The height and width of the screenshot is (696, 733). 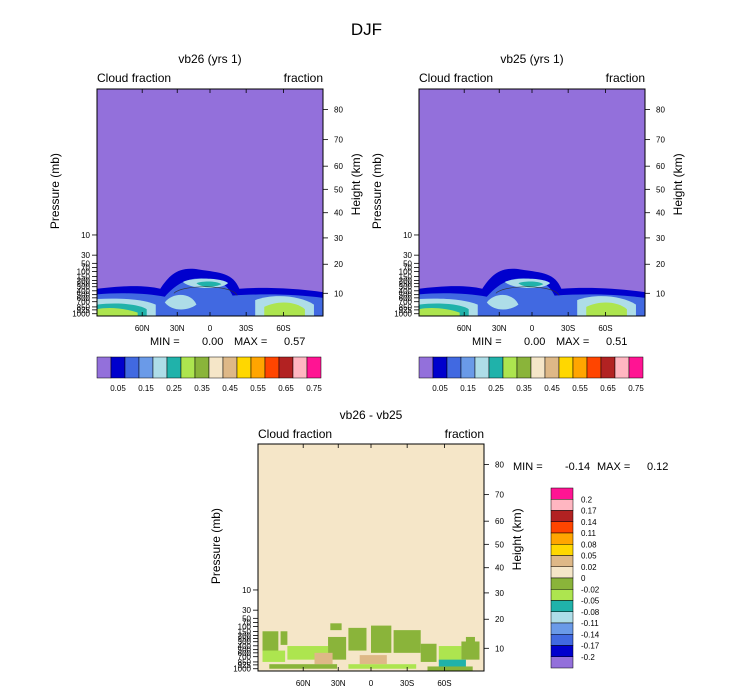 I want to click on x-tick-label: 60S, so click(x=283, y=328).